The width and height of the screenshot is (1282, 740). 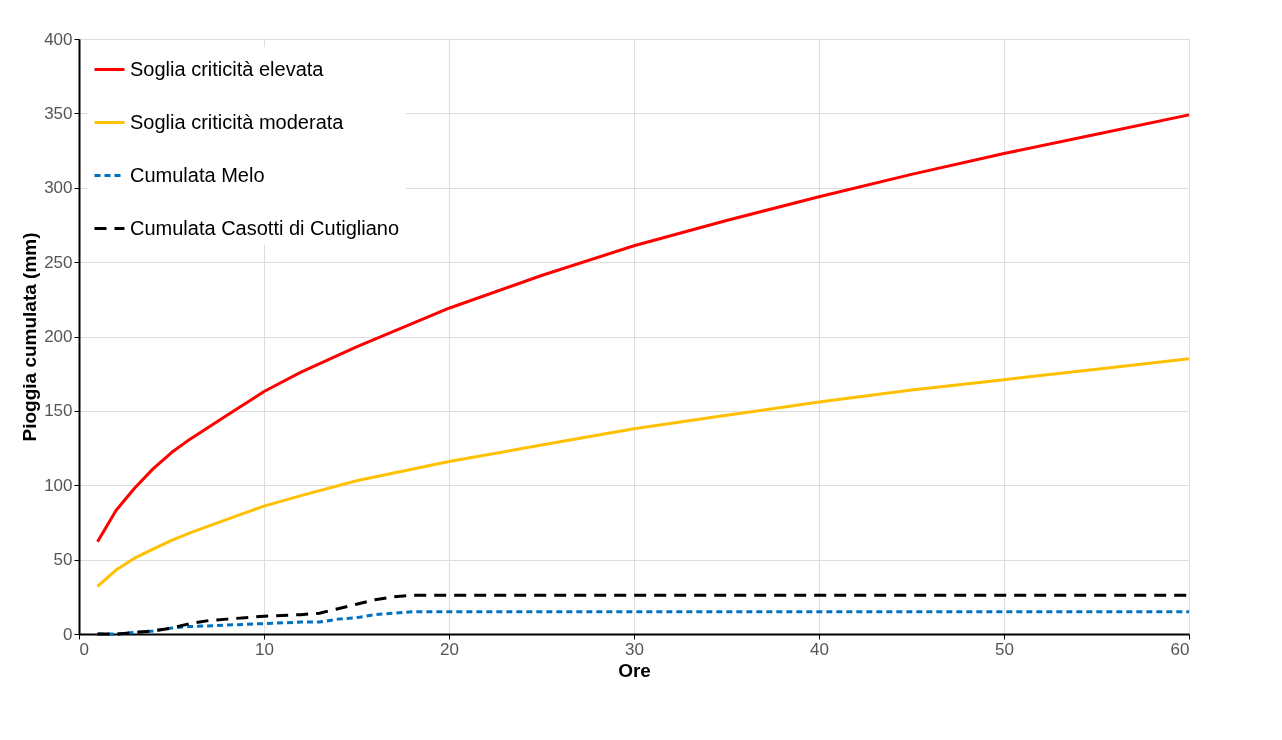 What do you see at coordinates (265, 227) in the screenshot?
I see `legend-label: Cumulata Casotti di Cutigliano` at bounding box center [265, 227].